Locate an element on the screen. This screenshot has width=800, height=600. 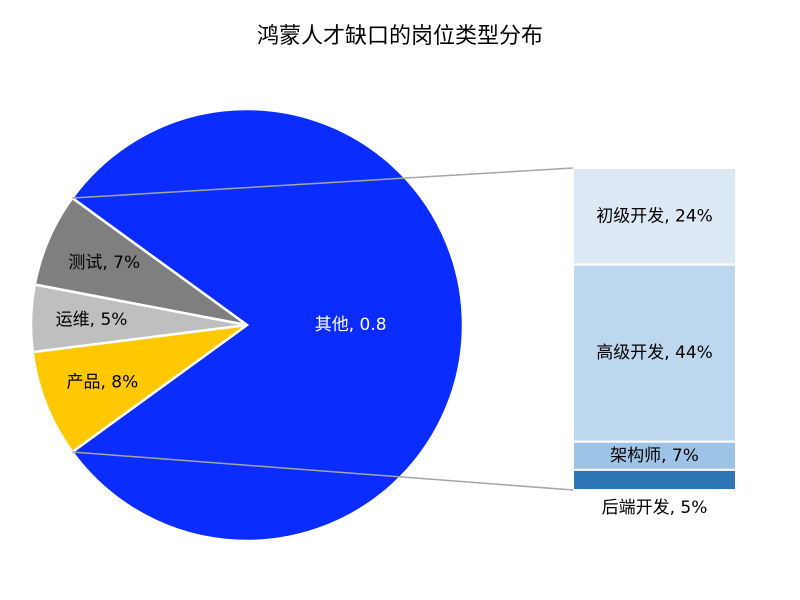
breakdown-label-1: 初级开发, 24% is located at coordinates (654, 216).